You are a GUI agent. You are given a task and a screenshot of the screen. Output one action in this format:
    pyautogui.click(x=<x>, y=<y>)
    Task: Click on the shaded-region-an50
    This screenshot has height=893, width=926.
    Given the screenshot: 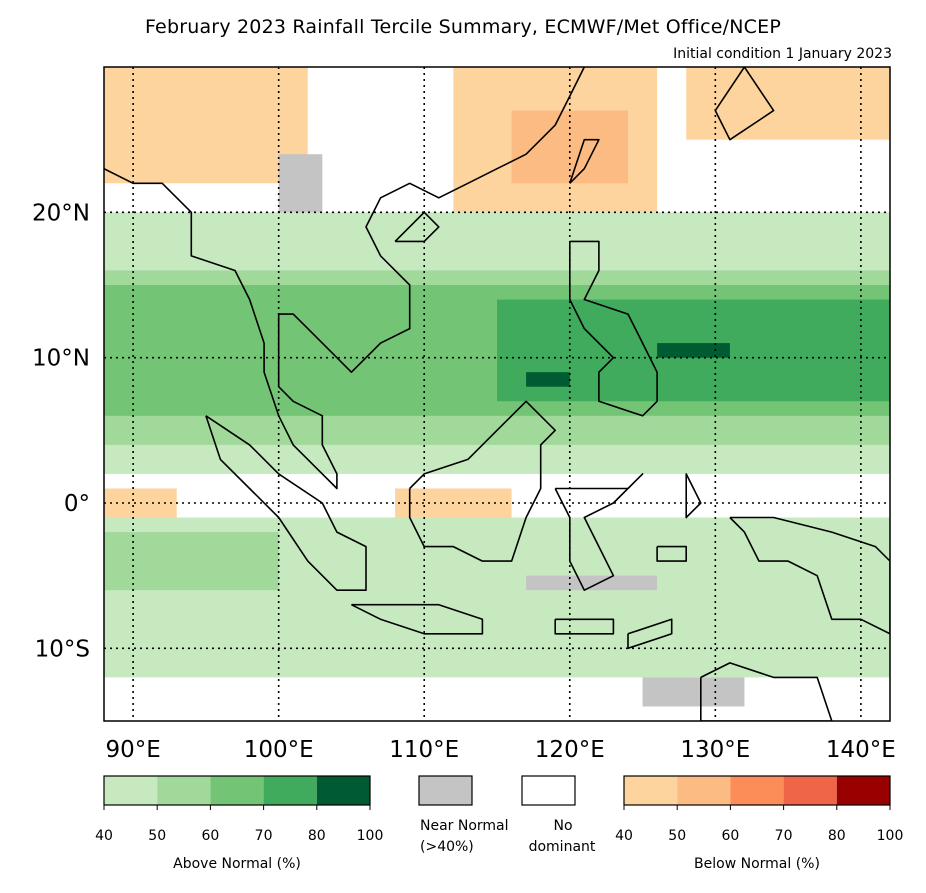 What is the action you would take?
    pyautogui.click(x=191, y=561)
    